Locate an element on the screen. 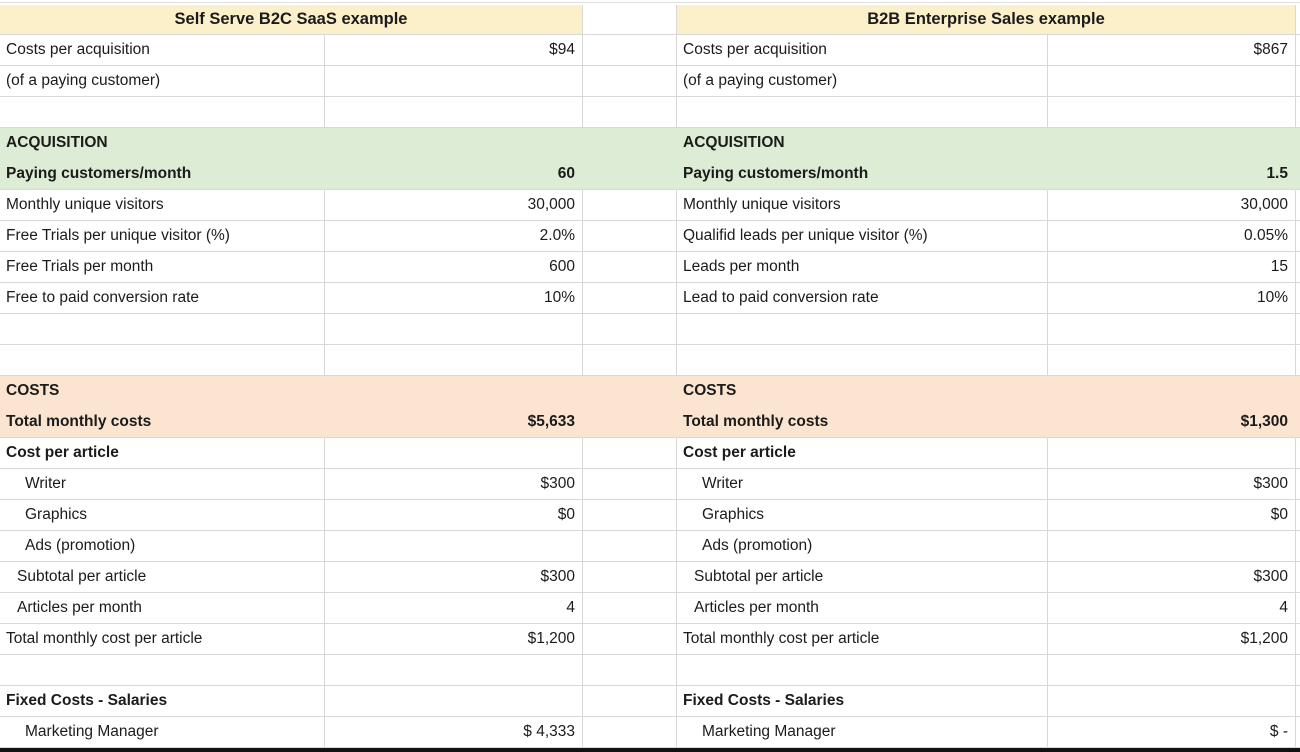 This screenshot has height=752, width=1300. cell-left-label: Free Trials per unique visitor (%) is located at coordinates (162, 236).